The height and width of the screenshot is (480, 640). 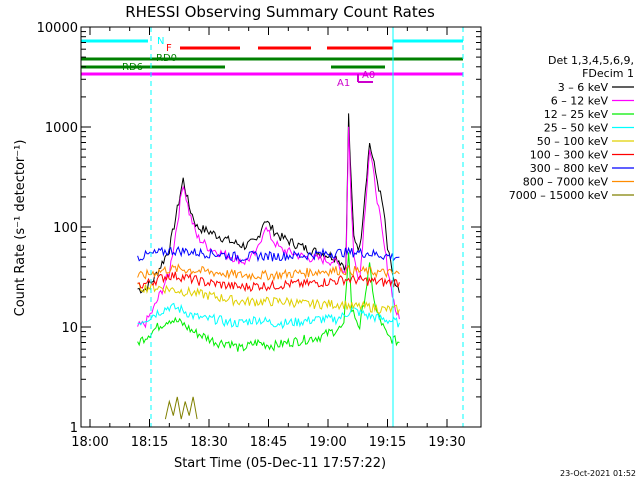 I want to click on legend-label-8: 7000 – 15000 keV, so click(x=559, y=195).